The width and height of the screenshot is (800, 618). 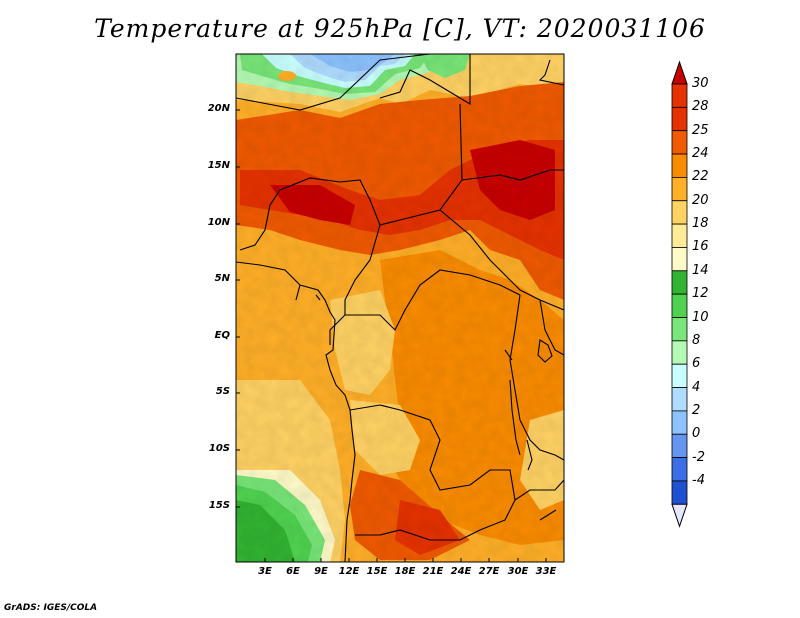 What do you see at coordinates (518, 571) in the screenshot?
I see `lon-label: 30E` at bounding box center [518, 571].